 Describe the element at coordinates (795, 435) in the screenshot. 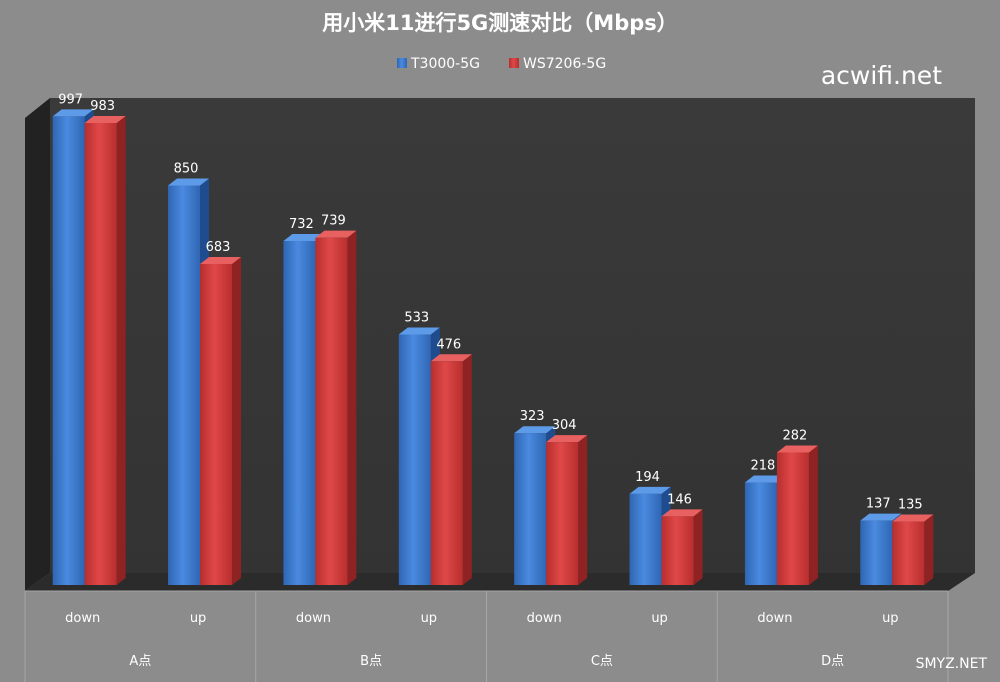

I see `value-label-ws7206-6: 282` at that location.